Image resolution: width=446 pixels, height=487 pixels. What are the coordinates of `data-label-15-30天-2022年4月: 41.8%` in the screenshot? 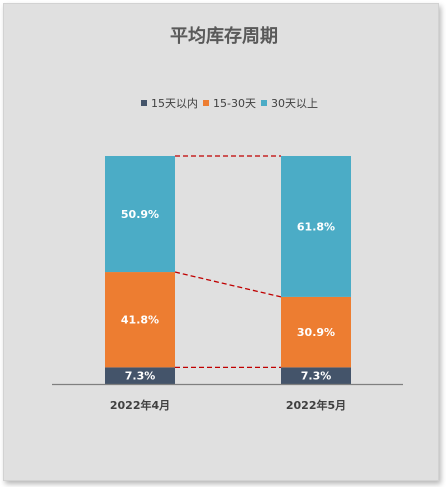 It's located at (140, 320).